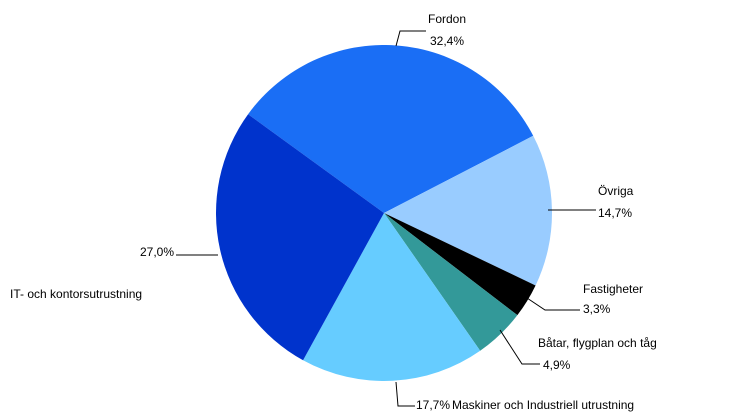  Describe the element at coordinates (613, 289) in the screenshot. I see `slice-name: Fastigheter` at that location.